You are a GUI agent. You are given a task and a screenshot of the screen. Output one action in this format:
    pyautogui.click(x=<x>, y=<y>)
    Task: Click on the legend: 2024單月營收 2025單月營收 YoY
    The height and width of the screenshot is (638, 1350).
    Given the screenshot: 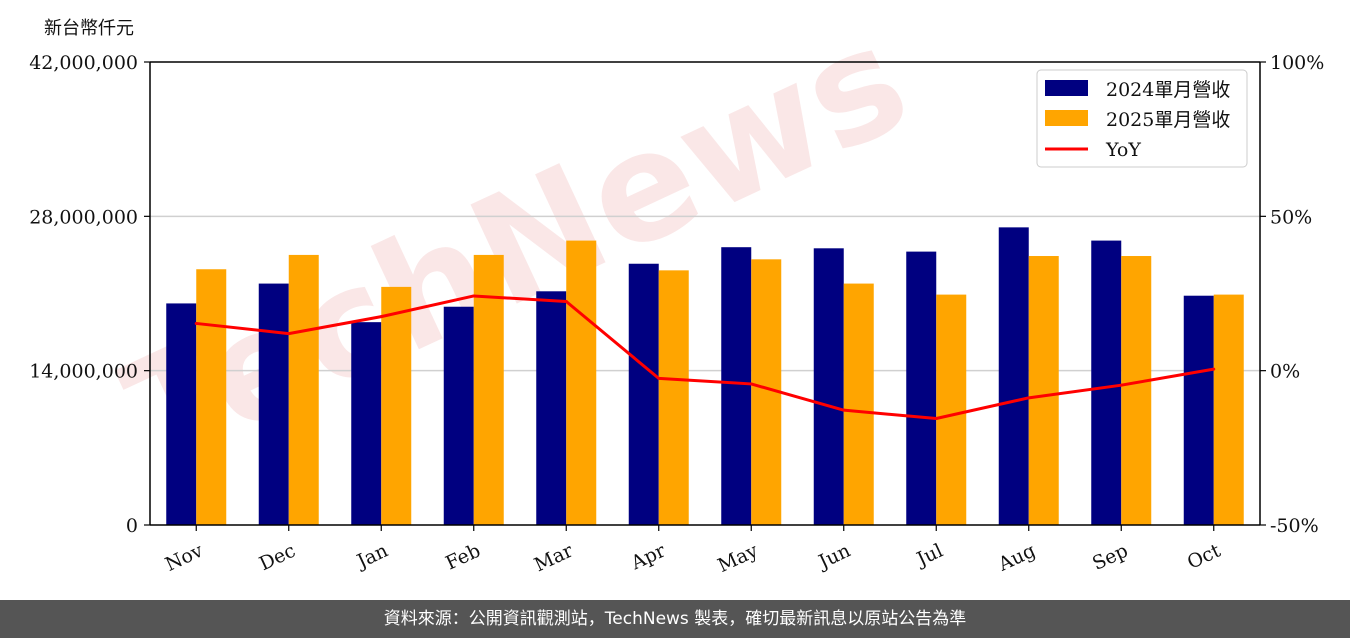 What is the action you would take?
    pyautogui.click(x=1142, y=118)
    